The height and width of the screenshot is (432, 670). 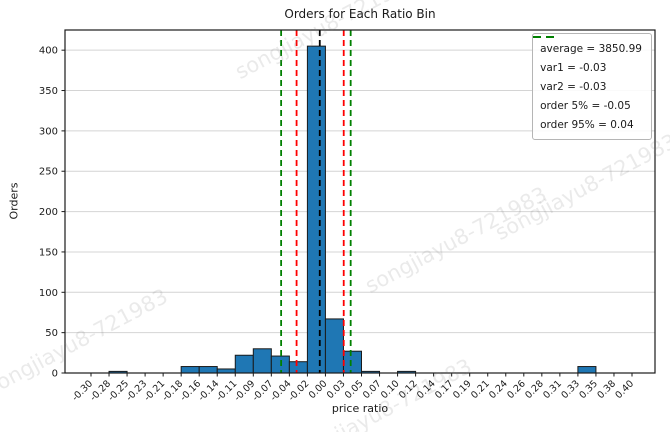 What do you see at coordinates (606, 389) in the screenshot?
I see `x-tick-label: 0.38` at bounding box center [606, 389].